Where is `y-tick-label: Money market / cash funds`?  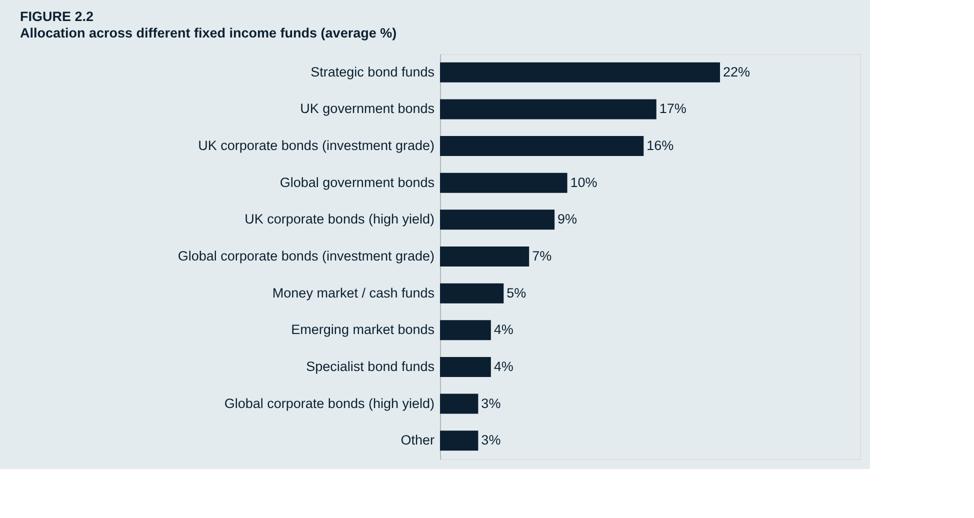 y-tick-label: Money market / cash funds is located at coordinates (353, 292).